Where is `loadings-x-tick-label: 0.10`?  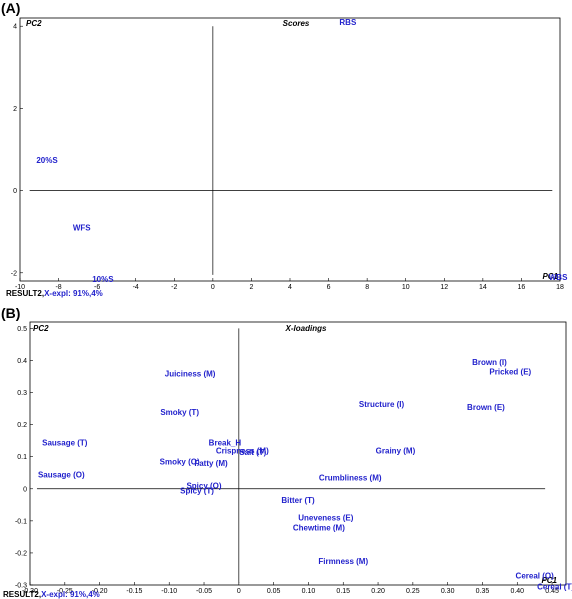
loadings-x-tick-label: 0.10 is located at coordinates (309, 591).